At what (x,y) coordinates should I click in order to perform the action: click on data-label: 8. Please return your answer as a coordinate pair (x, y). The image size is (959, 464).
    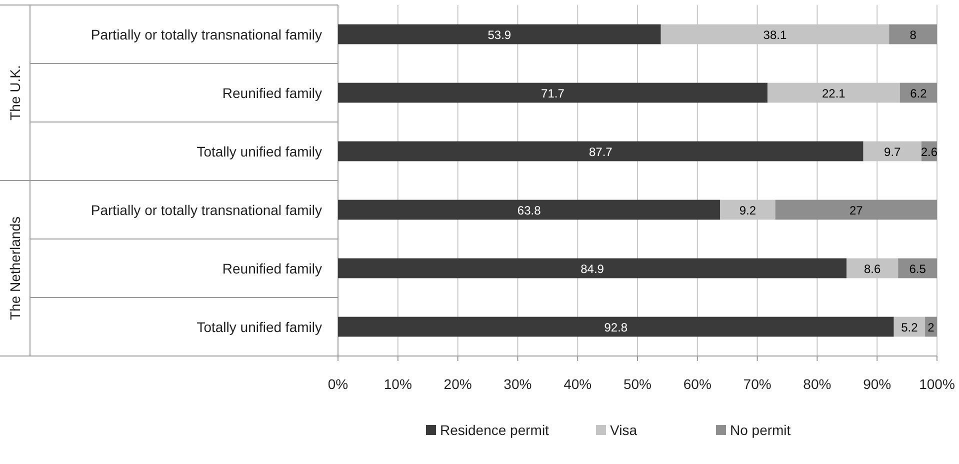
    Looking at the image, I should click on (913, 35).